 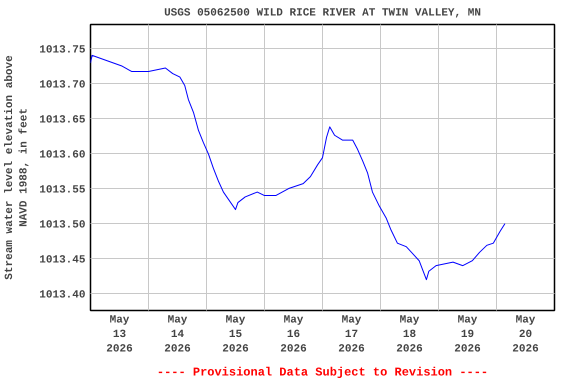 What do you see at coordinates (62, 260) in the screenshot?
I see `y-tick-label: 1013.45` at bounding box center [62, 260].